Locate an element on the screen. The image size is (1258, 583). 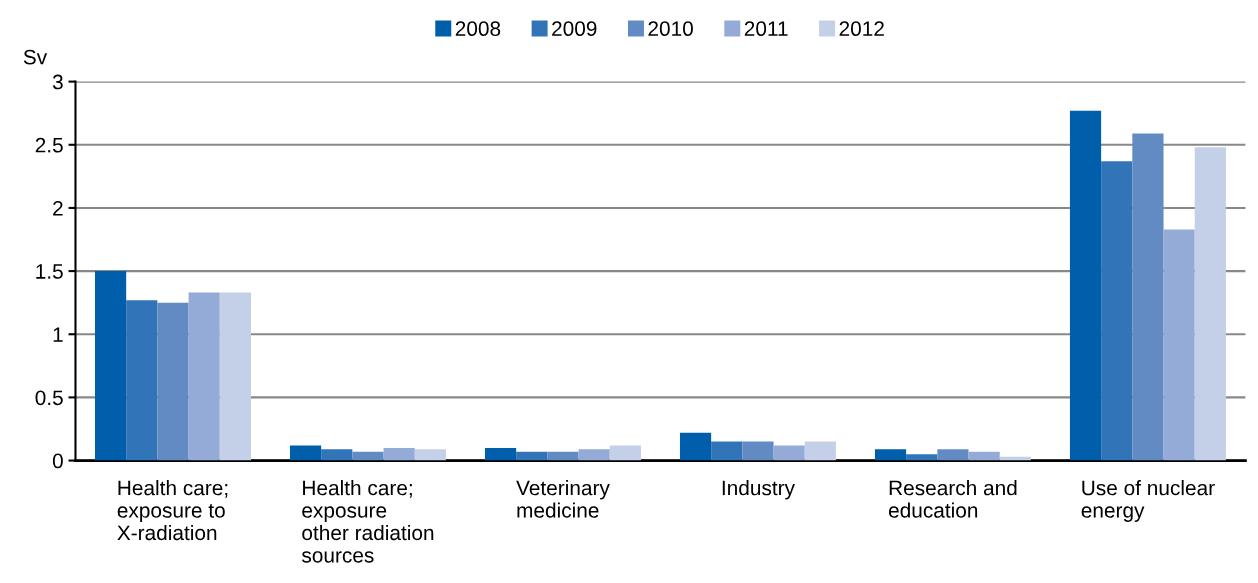
y-tick-label: 1 is located at coordinates (58, 334).